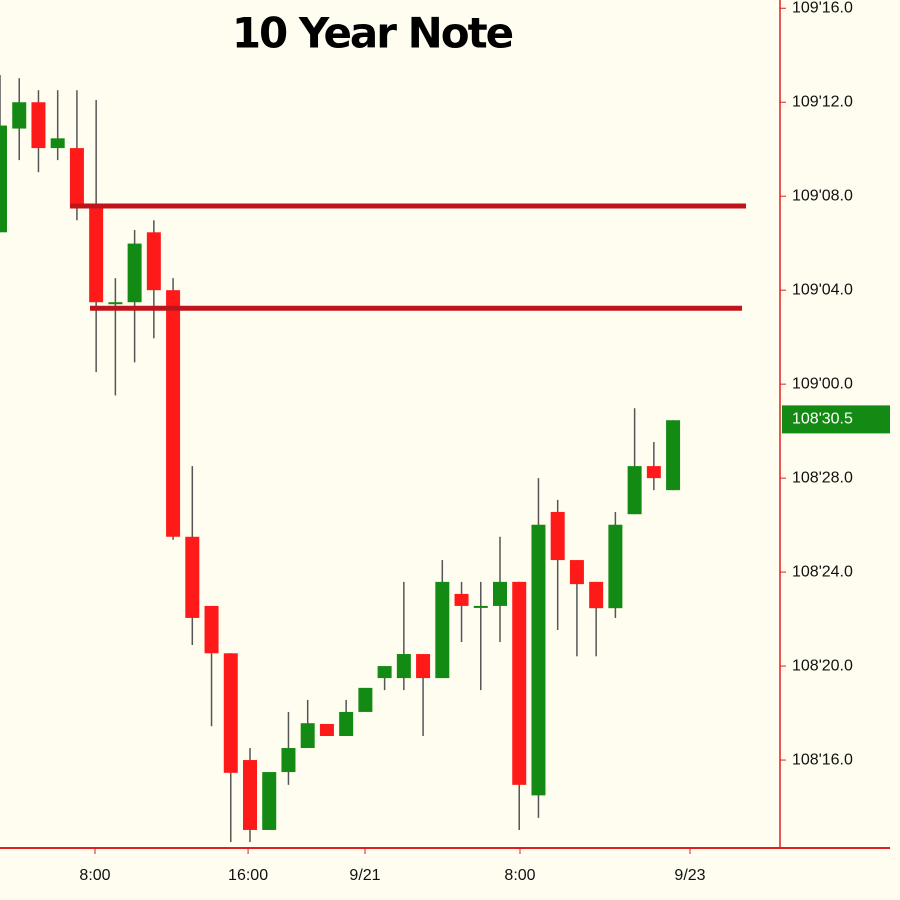 This screenshot has height=900, width=900. Describe the element at coordinates (822, 759) in the screenshot. I see `y-tick-label: 108'16.0` at that location.